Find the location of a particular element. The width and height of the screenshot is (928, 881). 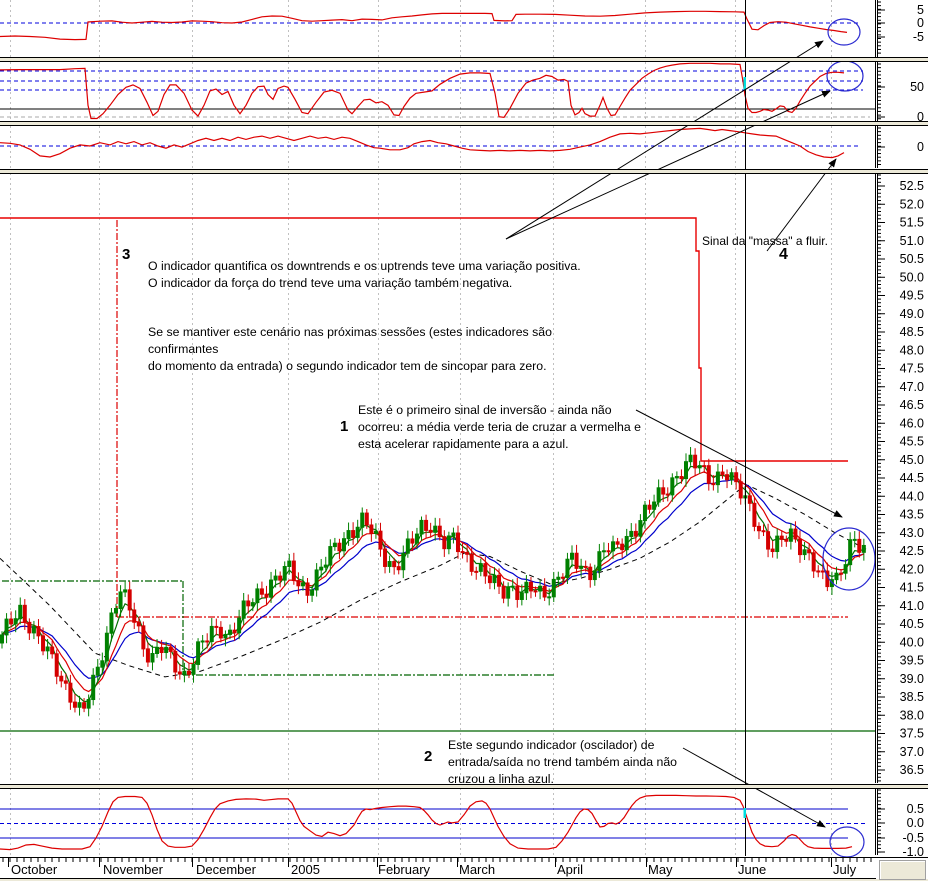

axis-label: 49.0 is located at coordinates (912, 314).